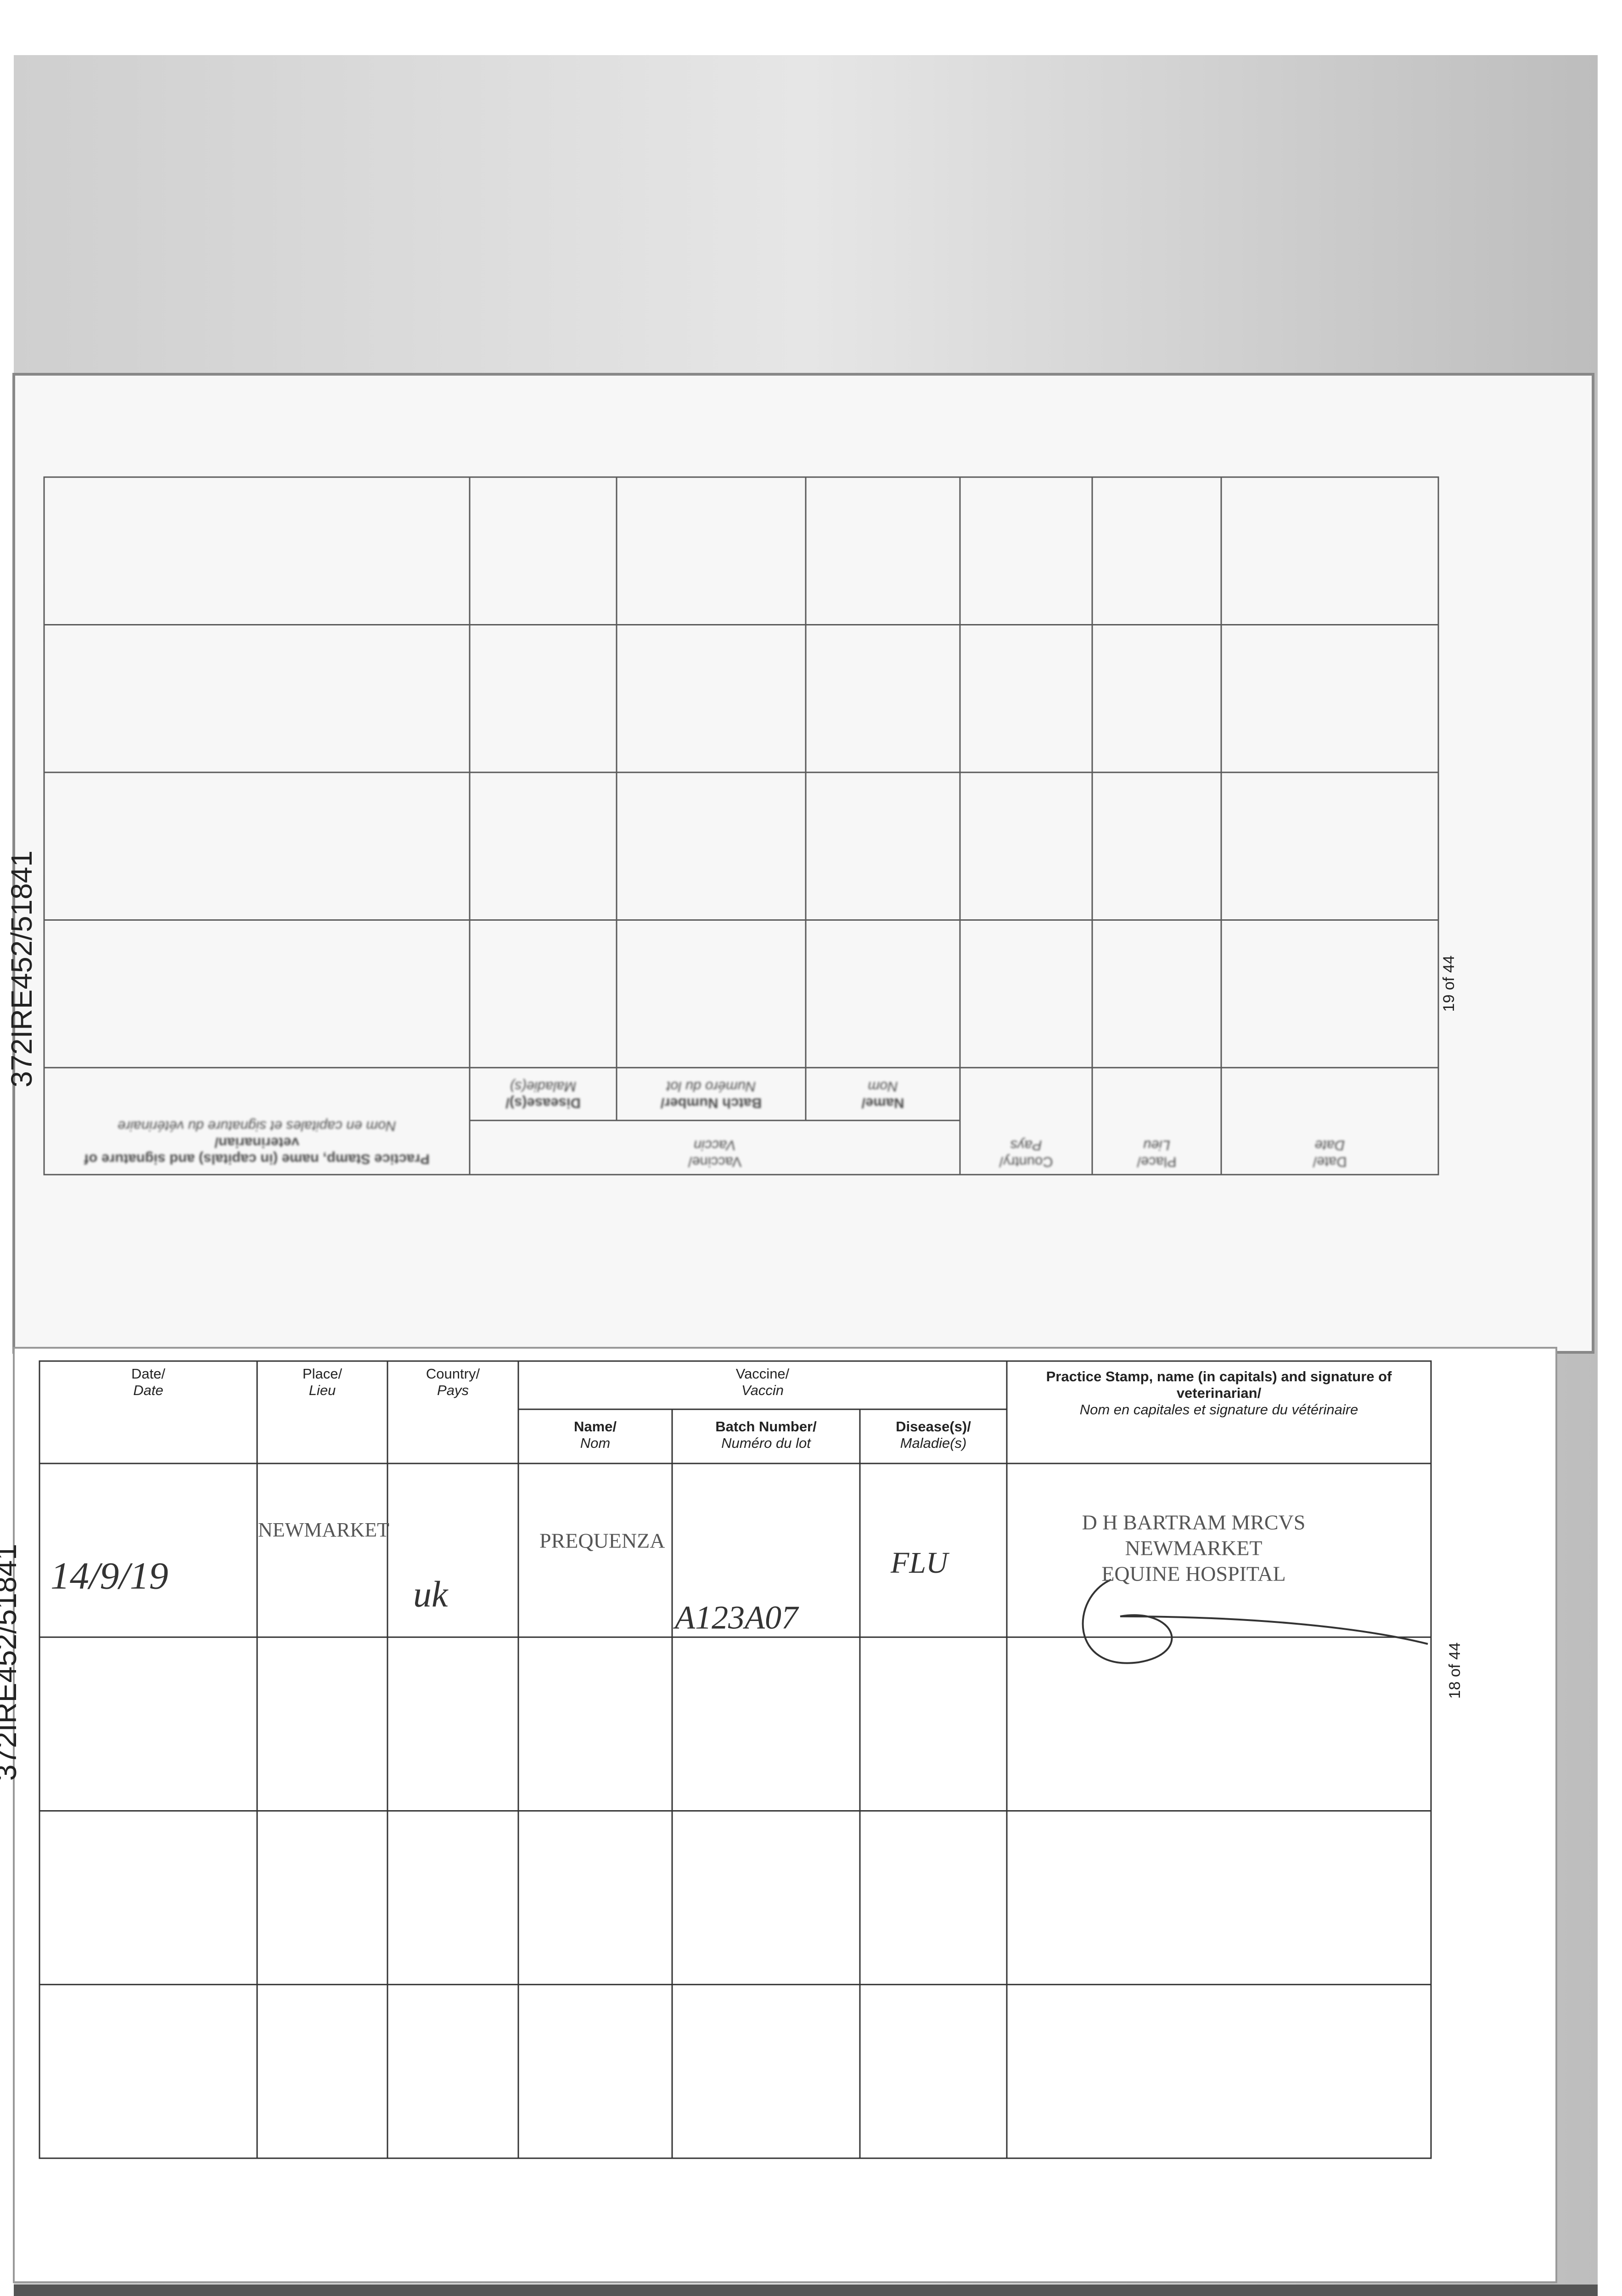  Describe the element at coordinates (431, 1594) in the screenshot. I see `handwritten-country: uk` at that location.